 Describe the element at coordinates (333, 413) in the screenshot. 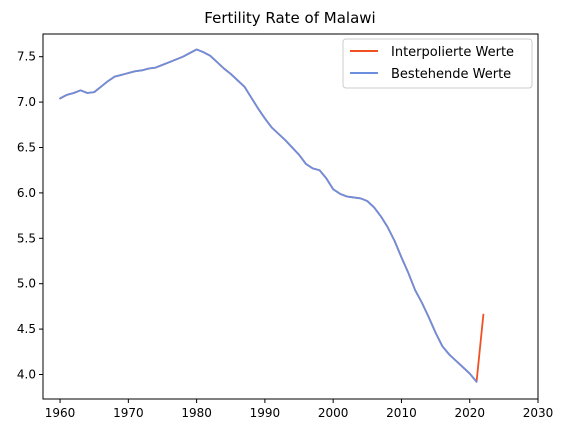

I see `x-tick-label: 2000` at that location.